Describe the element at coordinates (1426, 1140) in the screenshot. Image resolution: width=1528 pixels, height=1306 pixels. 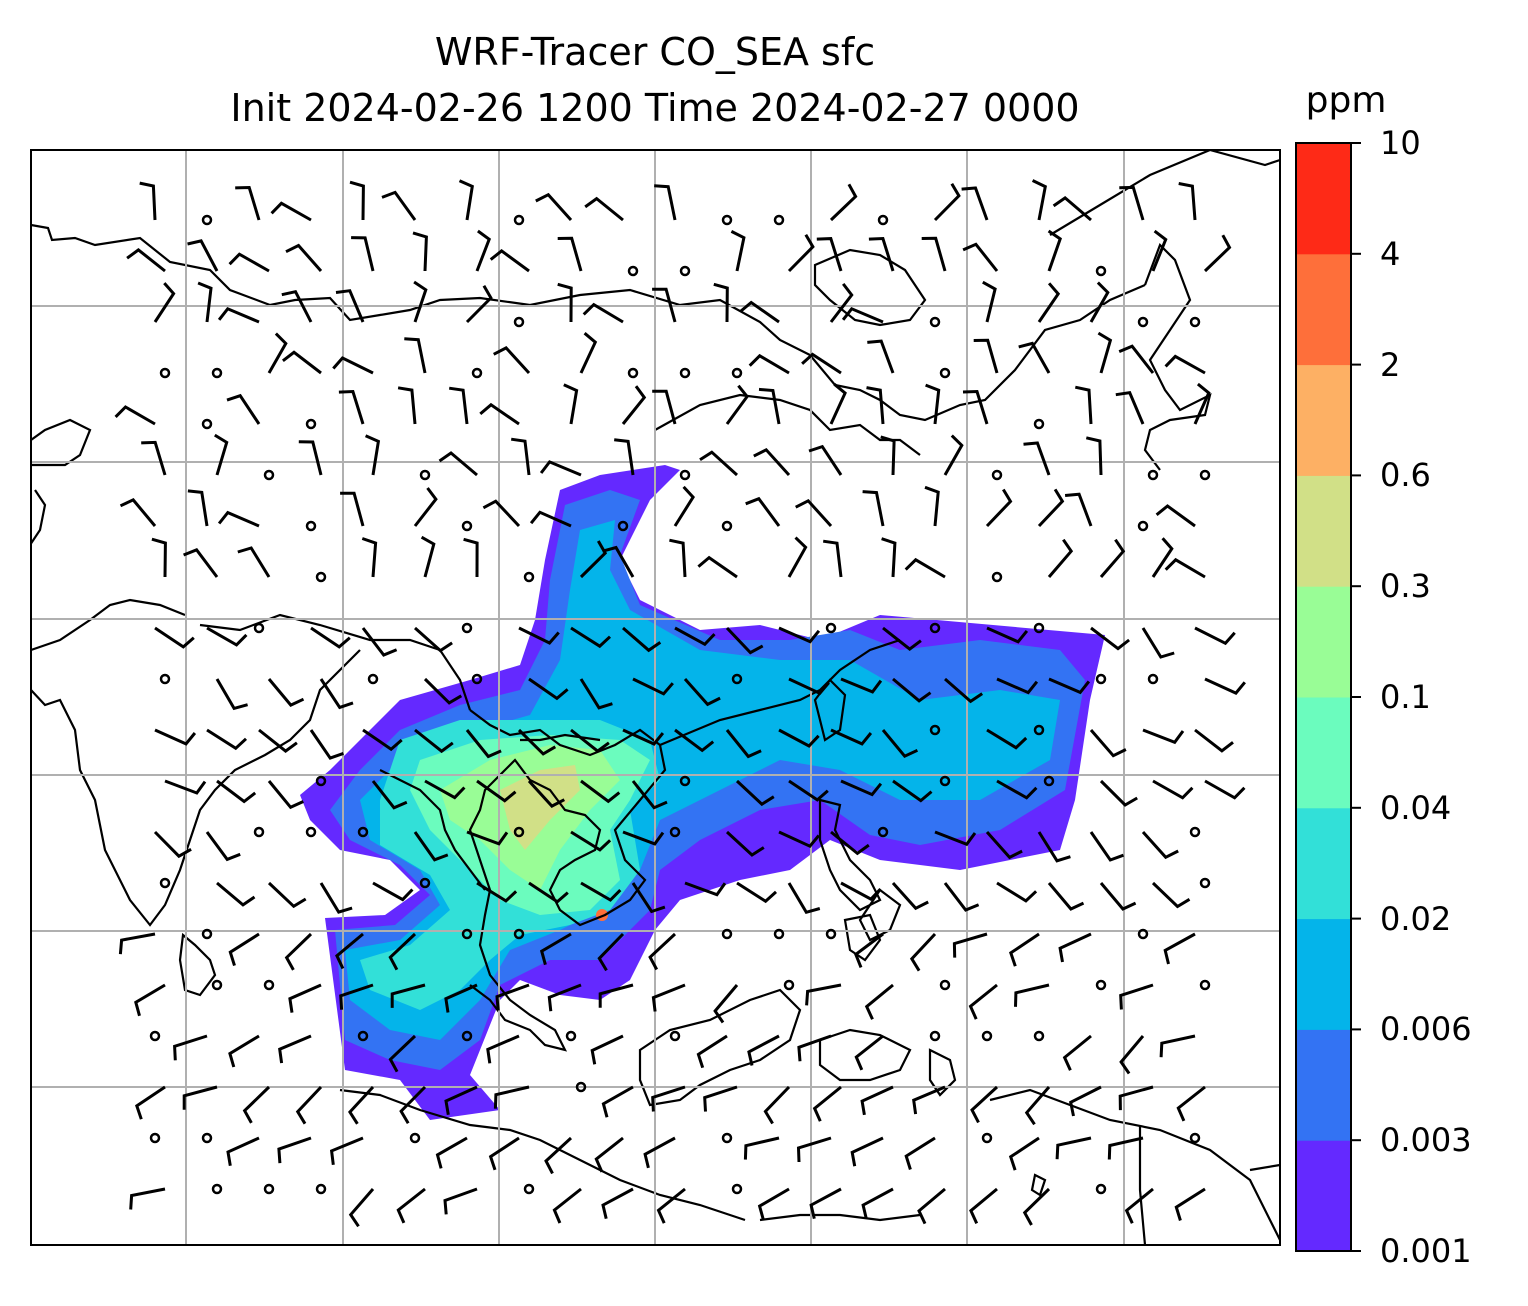
I see `colorbar-tick-label: 0.003` at that location.